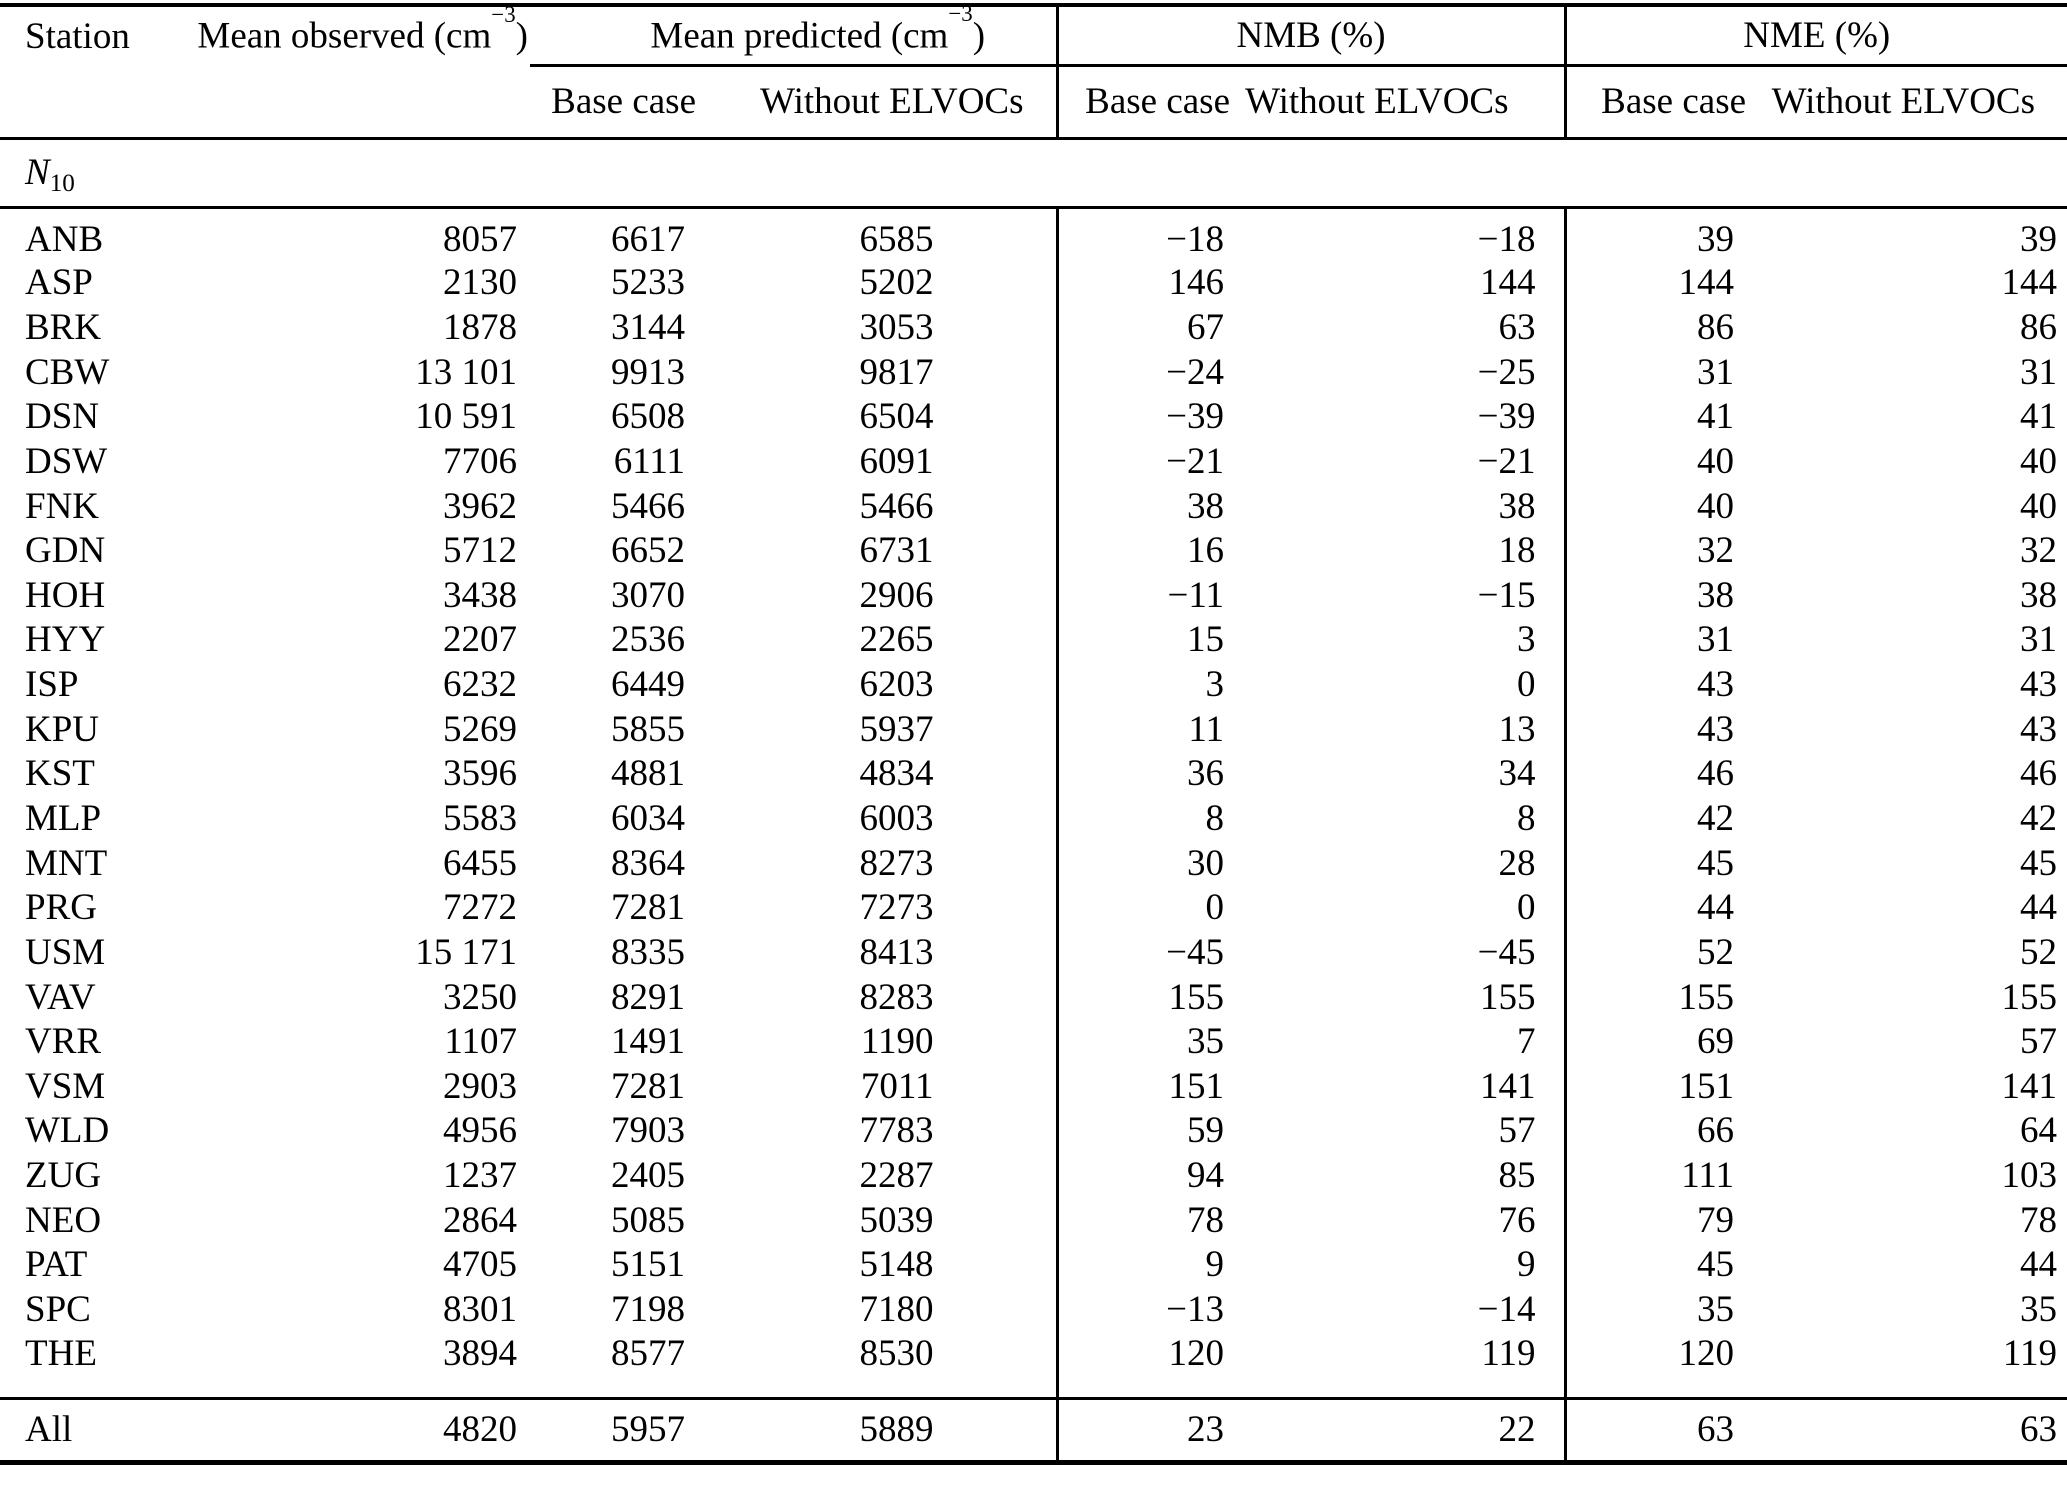 The width and height of the screenshot is (2067, 1487). What do you see at coordinates (52, 685) in the screenshot?
I see `station-cell: ISP` at bounding box center [52, 685].